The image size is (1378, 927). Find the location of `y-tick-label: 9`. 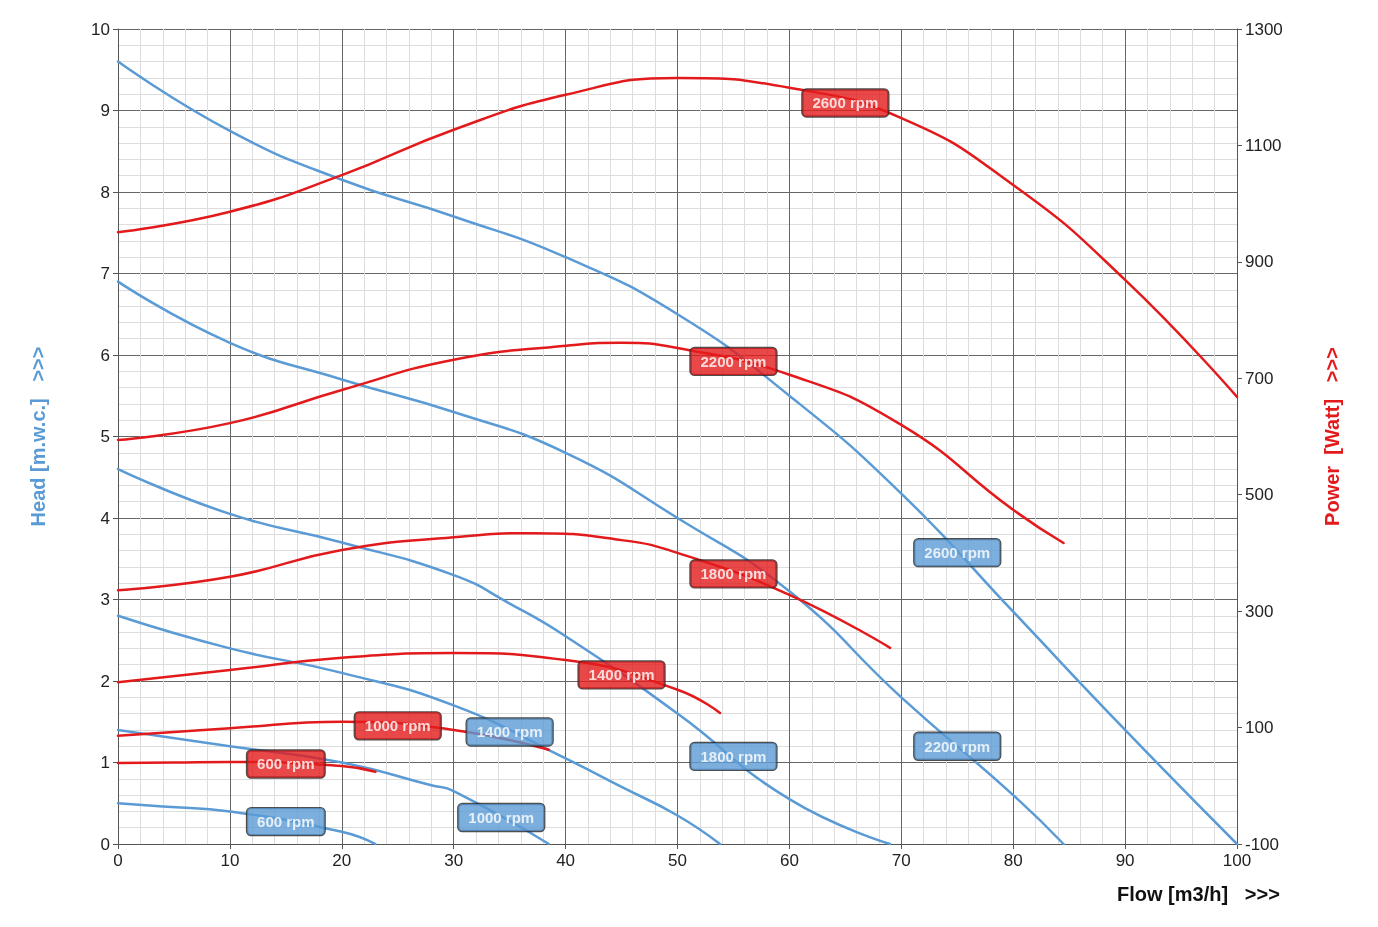

y-tick-label: 9 is located at coordinates (105, 110).